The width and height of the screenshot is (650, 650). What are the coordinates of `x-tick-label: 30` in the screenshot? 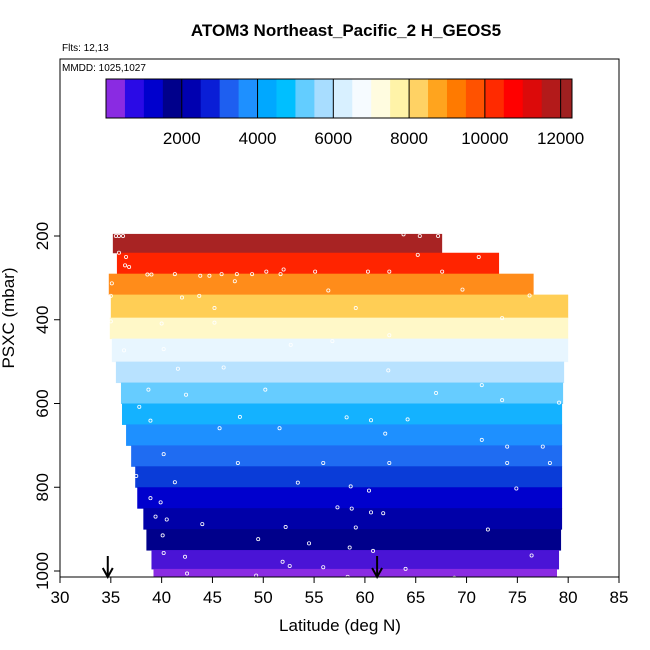 It's located at (60, 597).